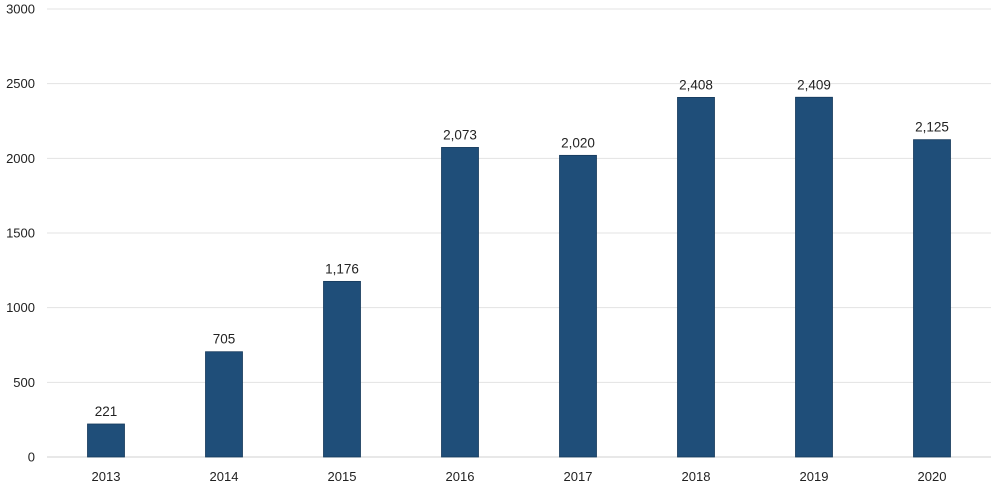 The height and width of the screenshot is (486, 1000). I want to click on x-axis-ticks: 2013 2014 2015 2016 2017 2018 2019 2020, so click(519, 476).